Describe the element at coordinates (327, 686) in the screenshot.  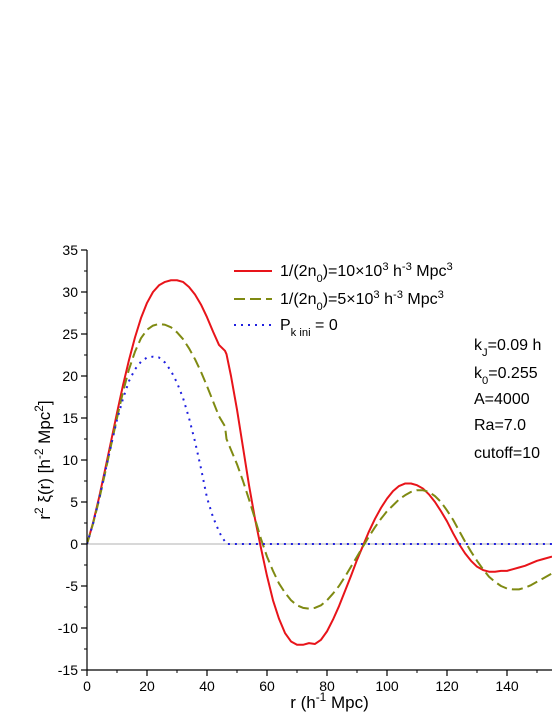
I see `x-tick-label: 80` at that location.